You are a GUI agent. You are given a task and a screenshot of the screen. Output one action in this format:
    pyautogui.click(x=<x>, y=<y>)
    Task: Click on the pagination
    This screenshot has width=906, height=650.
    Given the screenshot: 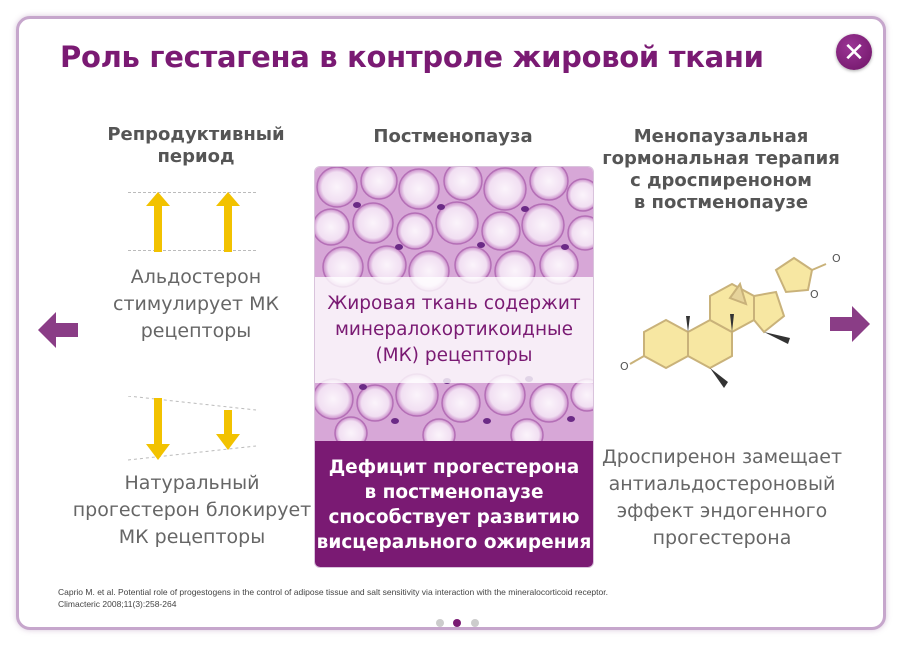 What is the action you would take?
    pyautogui.click(x=460, y=620)
    